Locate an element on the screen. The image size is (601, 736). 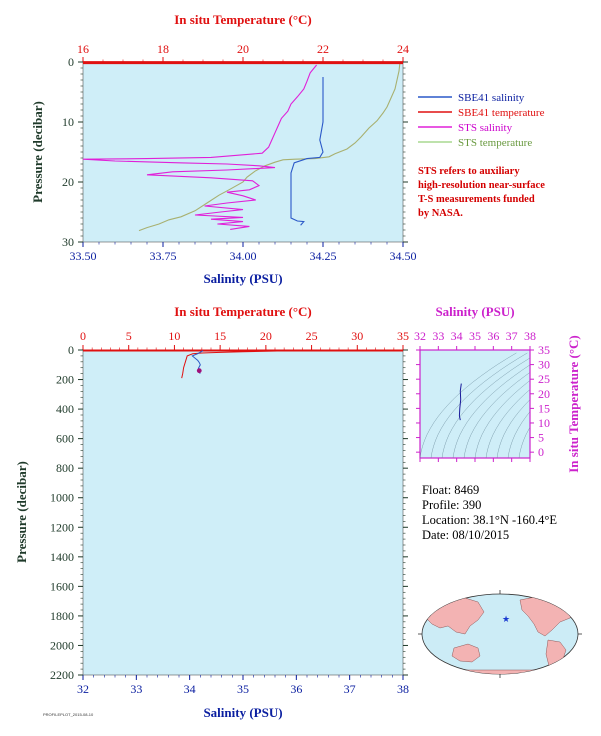
bottom-sal-tick-label: 33 is located at coordinates (136, 689).